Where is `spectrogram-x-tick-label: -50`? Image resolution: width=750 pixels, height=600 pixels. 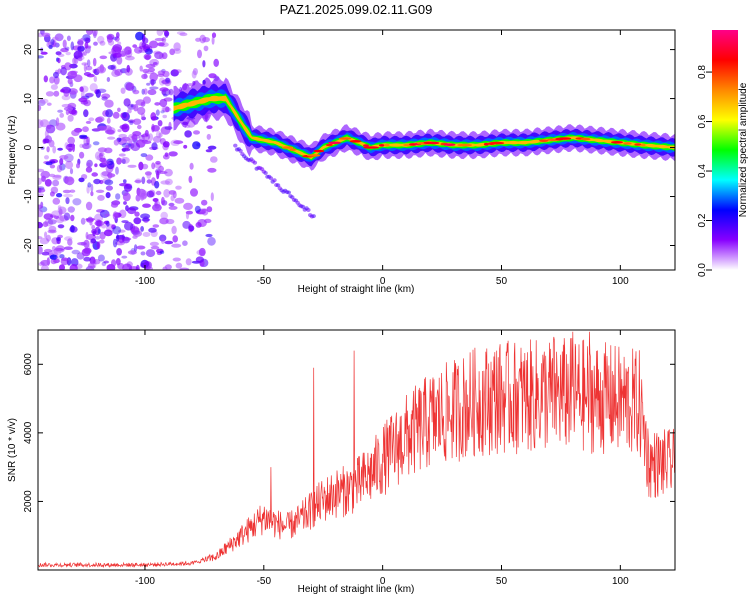
spectrogram-x-tick-label: -50 is located at coordinates (264, 281).